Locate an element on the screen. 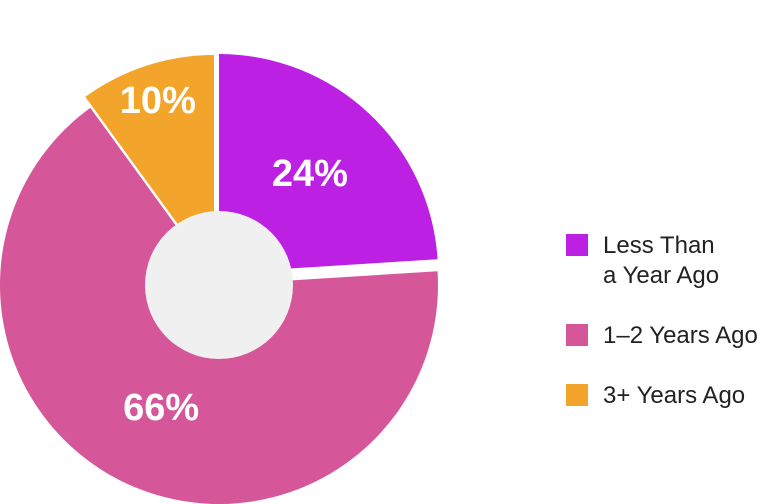  legend-item-3-years-ago: 3+ Years Ago is located at coordinates (655, 395).